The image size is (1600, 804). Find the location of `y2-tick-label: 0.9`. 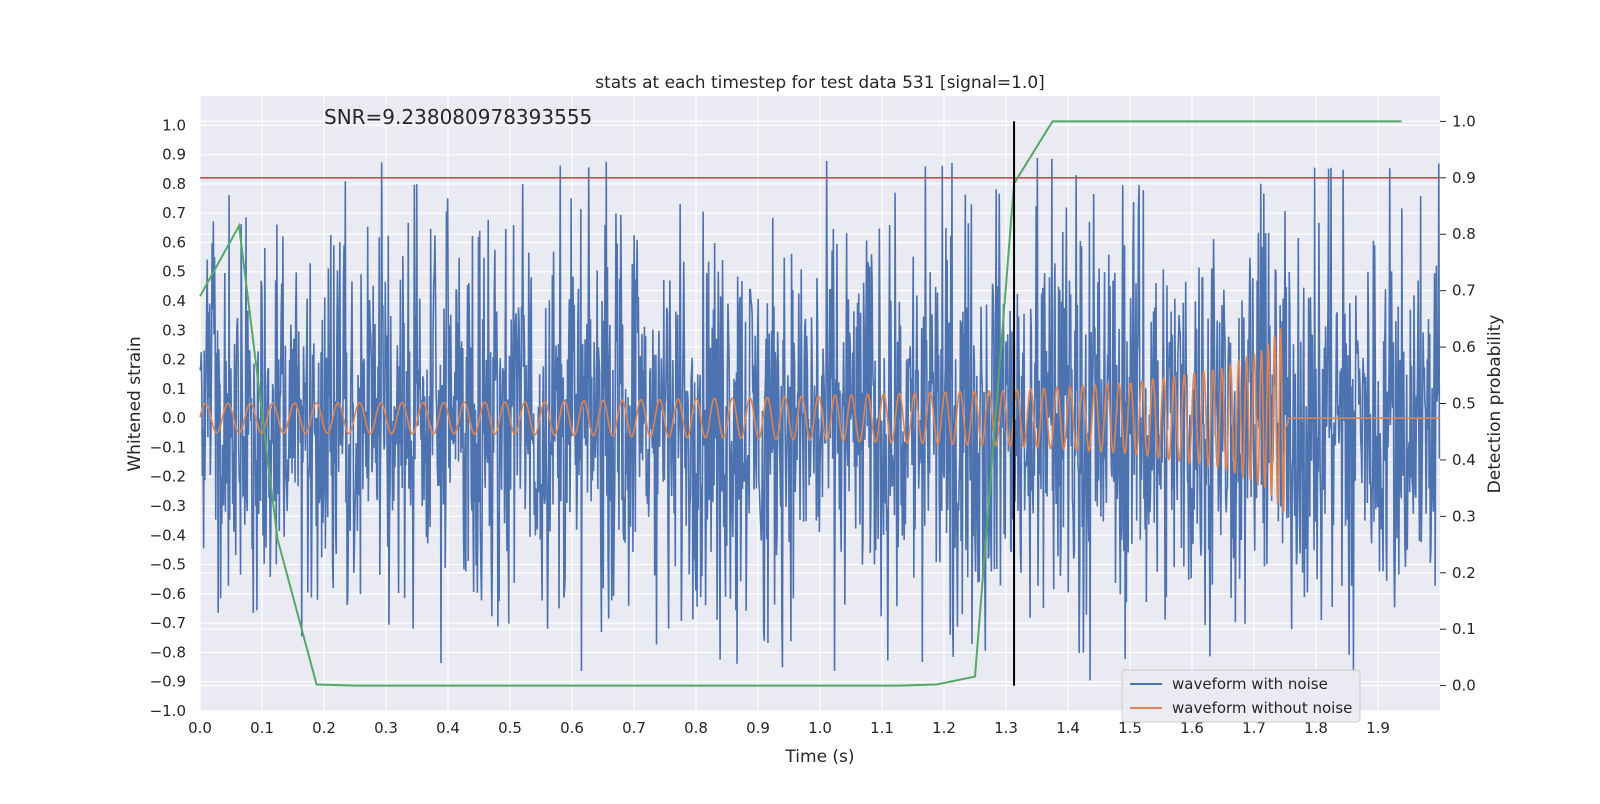

y2-tick-label: 0.9 is located at coordinates (1464, 178).